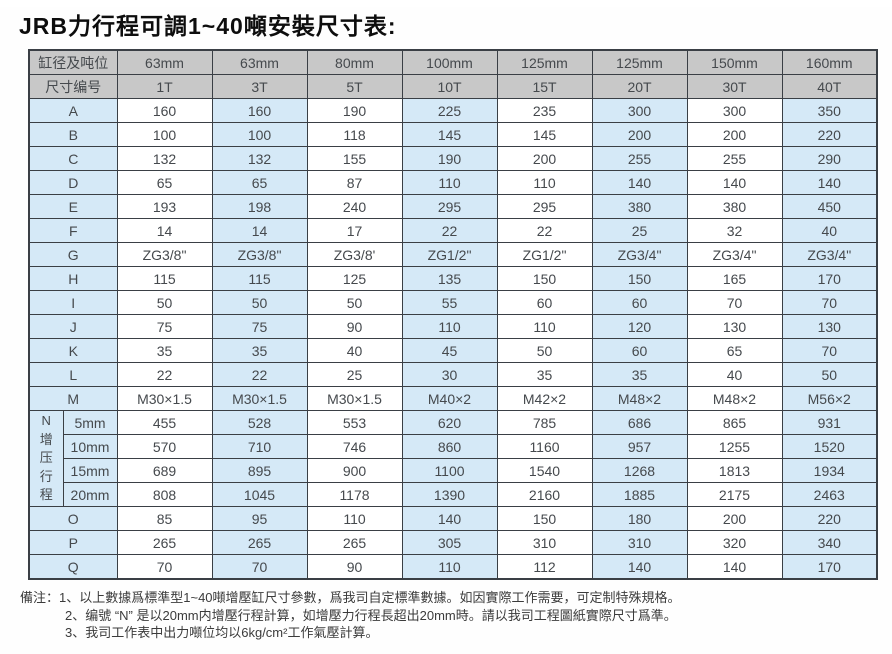 The image size is (892, 654). I want to click on table-cell: 235, so click(544, 110).